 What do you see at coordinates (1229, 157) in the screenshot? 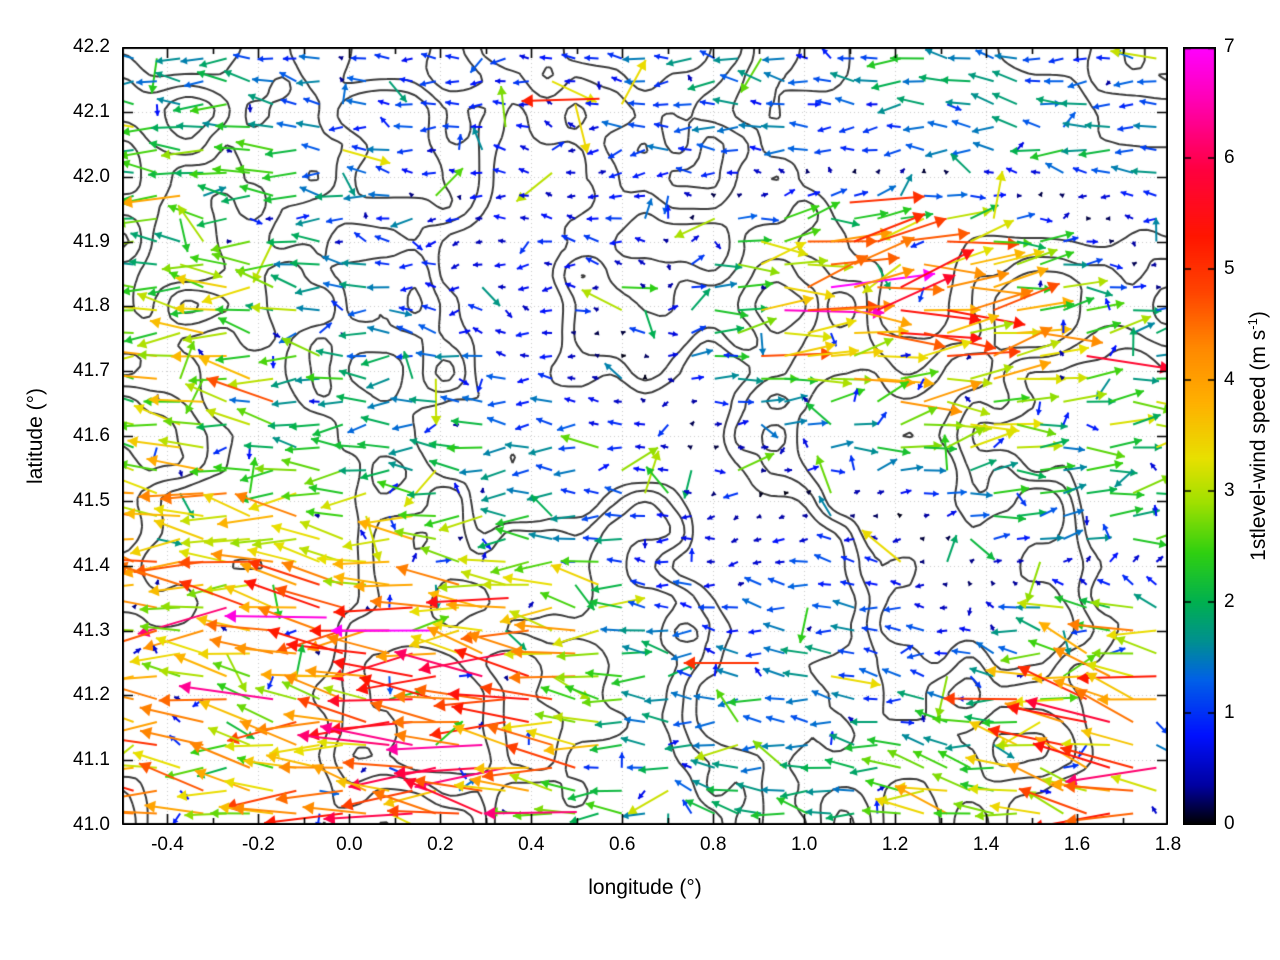
I see `colorbar-tick-label: 6` at bounding box center [1229, 157].